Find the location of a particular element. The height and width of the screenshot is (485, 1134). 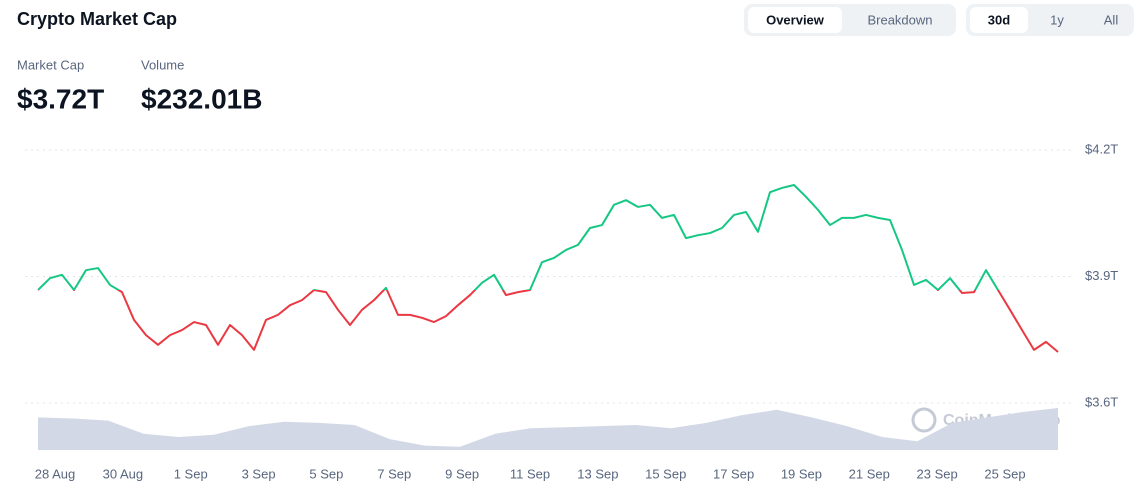

range: 30d is located at coordinates (999, 19).